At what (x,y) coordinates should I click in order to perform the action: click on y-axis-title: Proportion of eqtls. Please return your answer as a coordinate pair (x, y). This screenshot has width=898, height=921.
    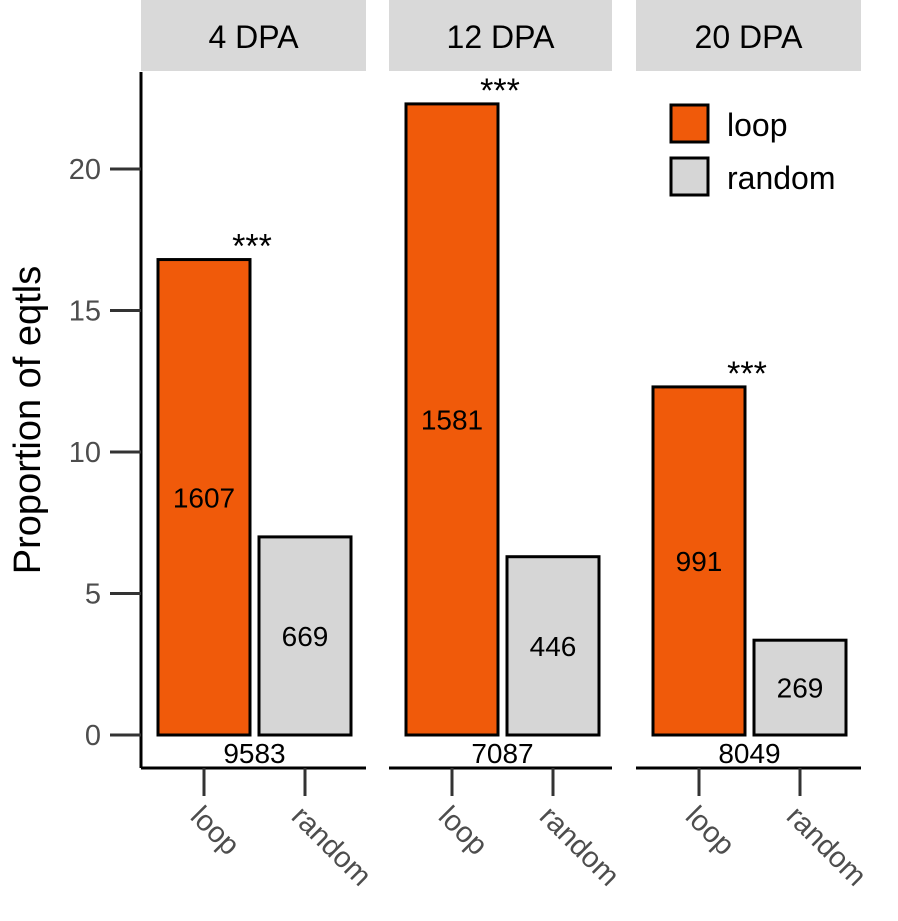
    Looking at the image, I should click on (28, 420).